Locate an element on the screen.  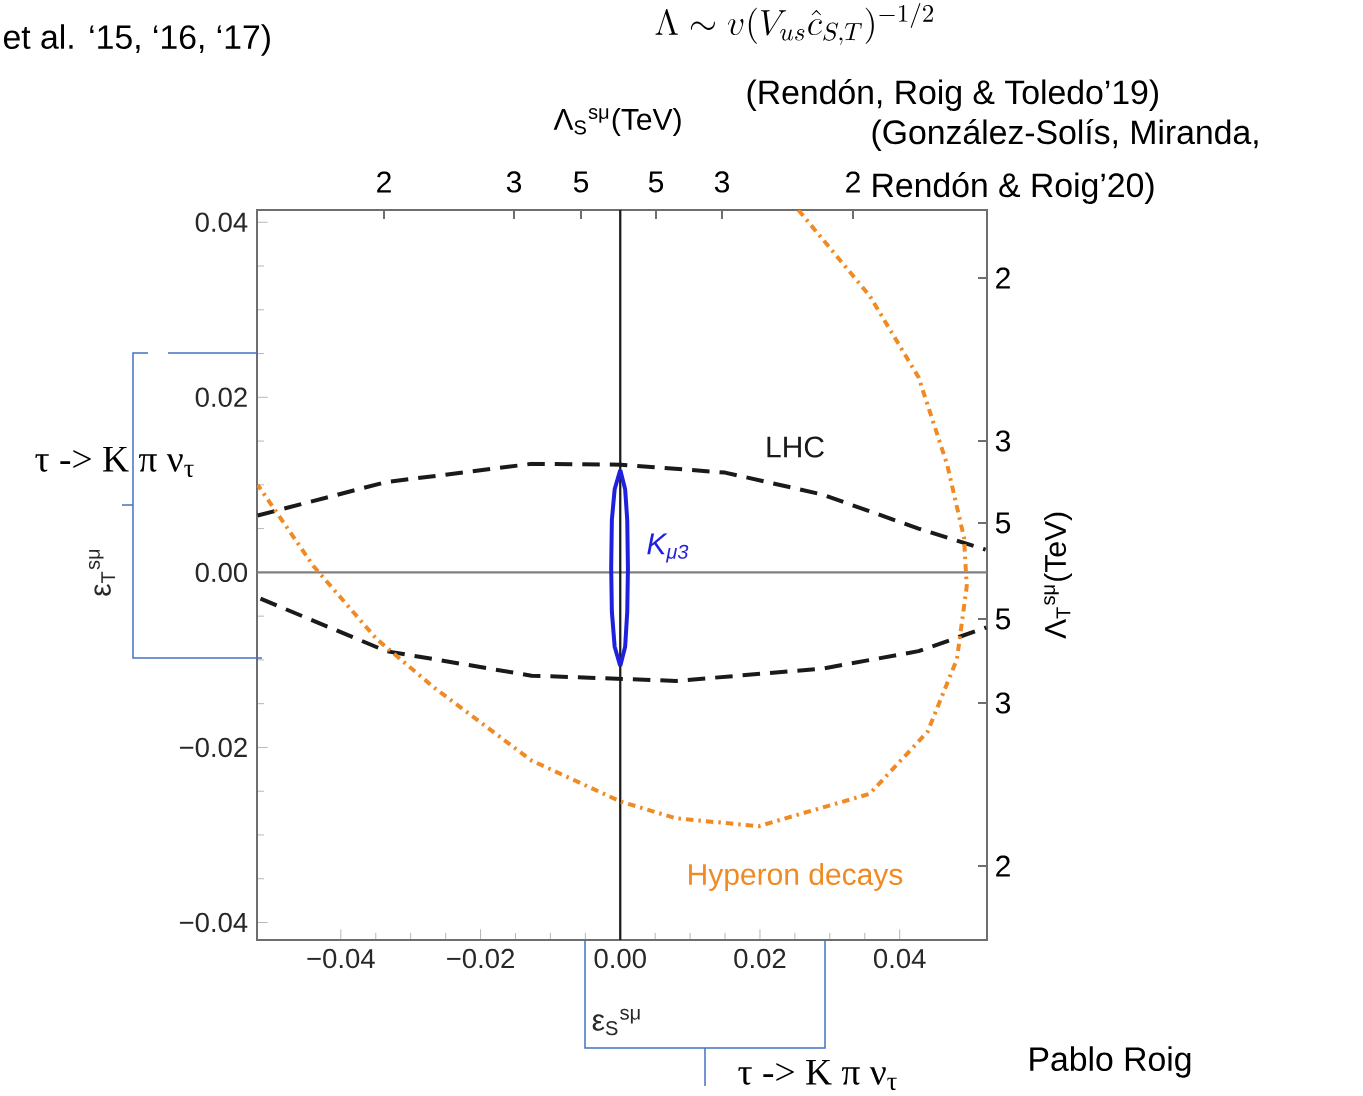
annotation: K$_{μ3}$ is located at coordinates (668, 548).